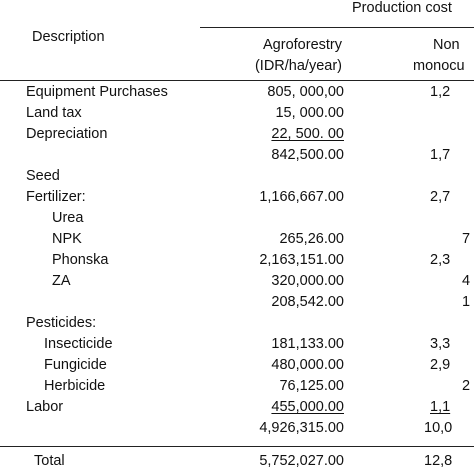  Describe the element at coordinates (309, 113) in the screenshot. I see `row-agro-land-tax: 15, 000.00` at that location.